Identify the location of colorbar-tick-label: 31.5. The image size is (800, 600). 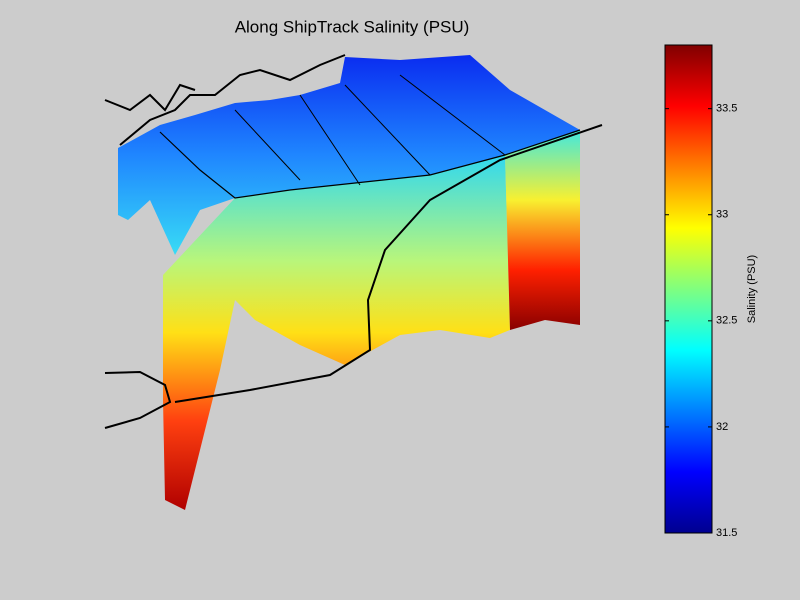
(726, 533).